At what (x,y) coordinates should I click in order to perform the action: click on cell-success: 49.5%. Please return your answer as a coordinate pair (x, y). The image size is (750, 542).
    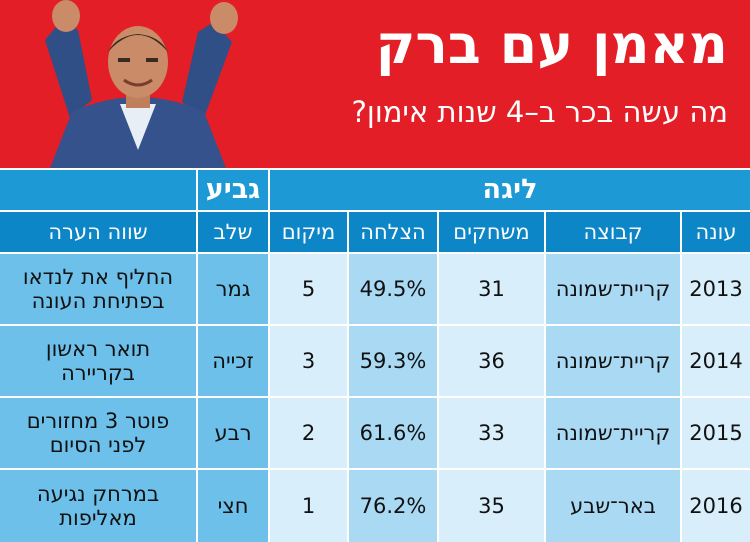
    Looking at the image, I should click on (393, 289).